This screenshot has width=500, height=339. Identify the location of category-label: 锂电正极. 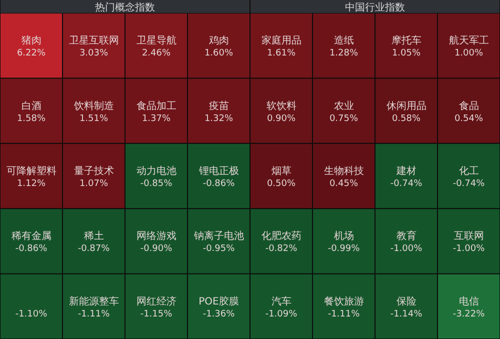
(218, 171).